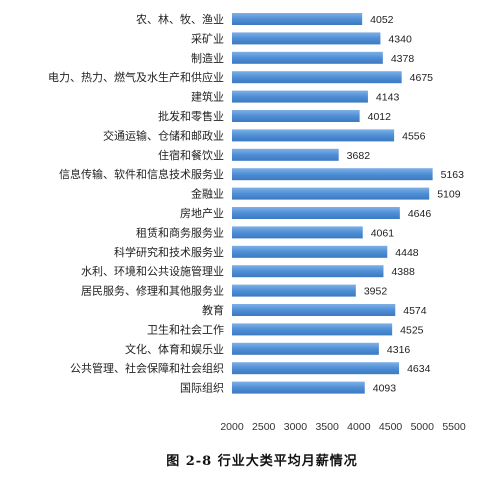  I want to click on chart-caption: 图 2-8 行业大类平均月薪情况, so click(262, 461).